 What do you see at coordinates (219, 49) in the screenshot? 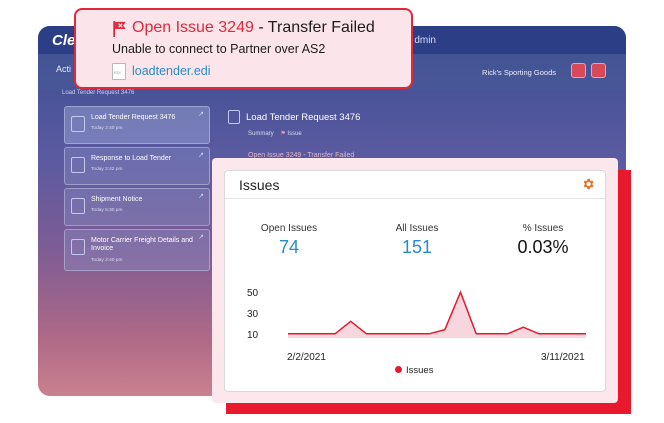
I see `alert-message: Unable to connect to Partner over AS2` at bounding box center [219, 49].